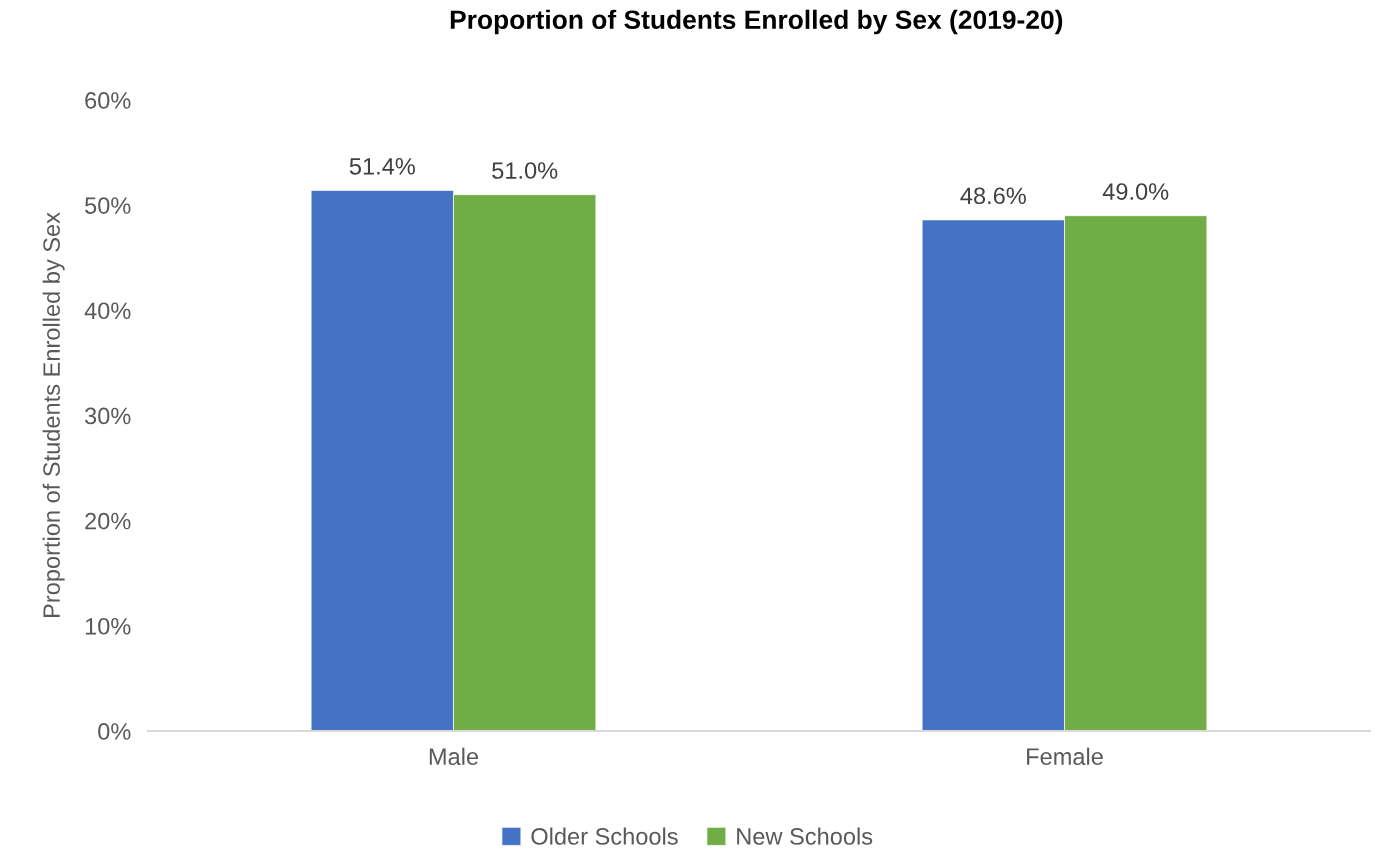 This screenshot has height=866, width=1375. Describe the element at coordinates (454, 756) in the screenshot. I see `x-tick-label: Male` at that location.